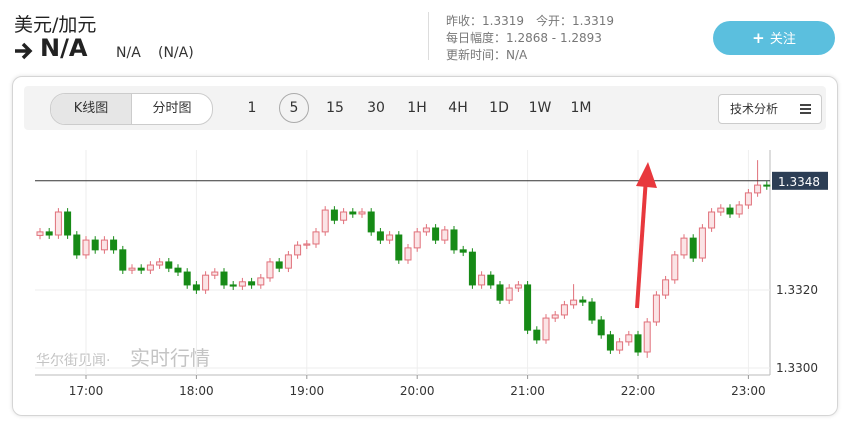 The width and height of the screenshot is (852, 426). Describe the element at coordinates (575, 21) in the screenshot. I see `stat: 今开：1.3319` at that location.